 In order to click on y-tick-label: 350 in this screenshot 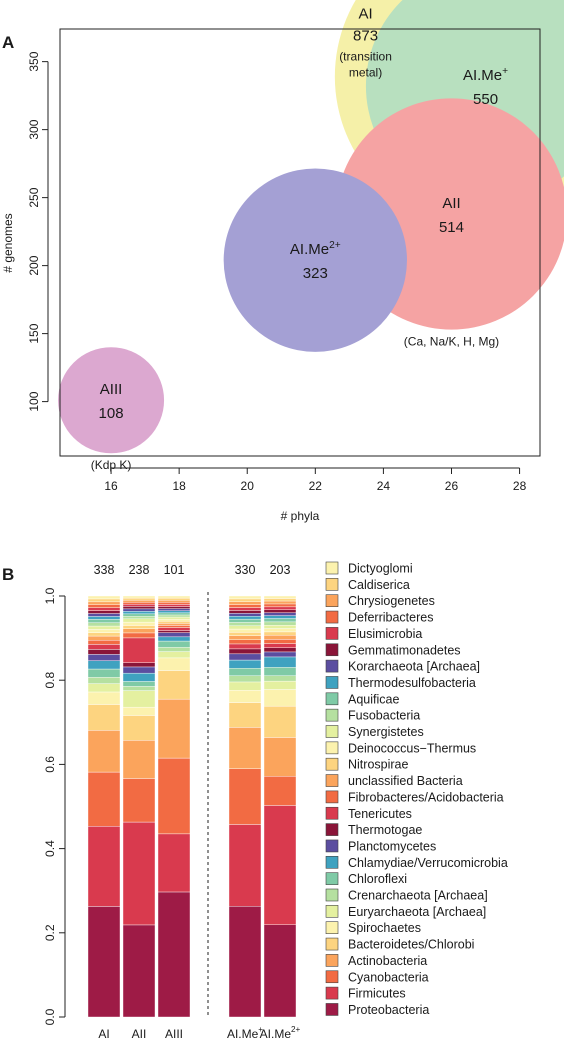, I will do `click(34, 61)`.